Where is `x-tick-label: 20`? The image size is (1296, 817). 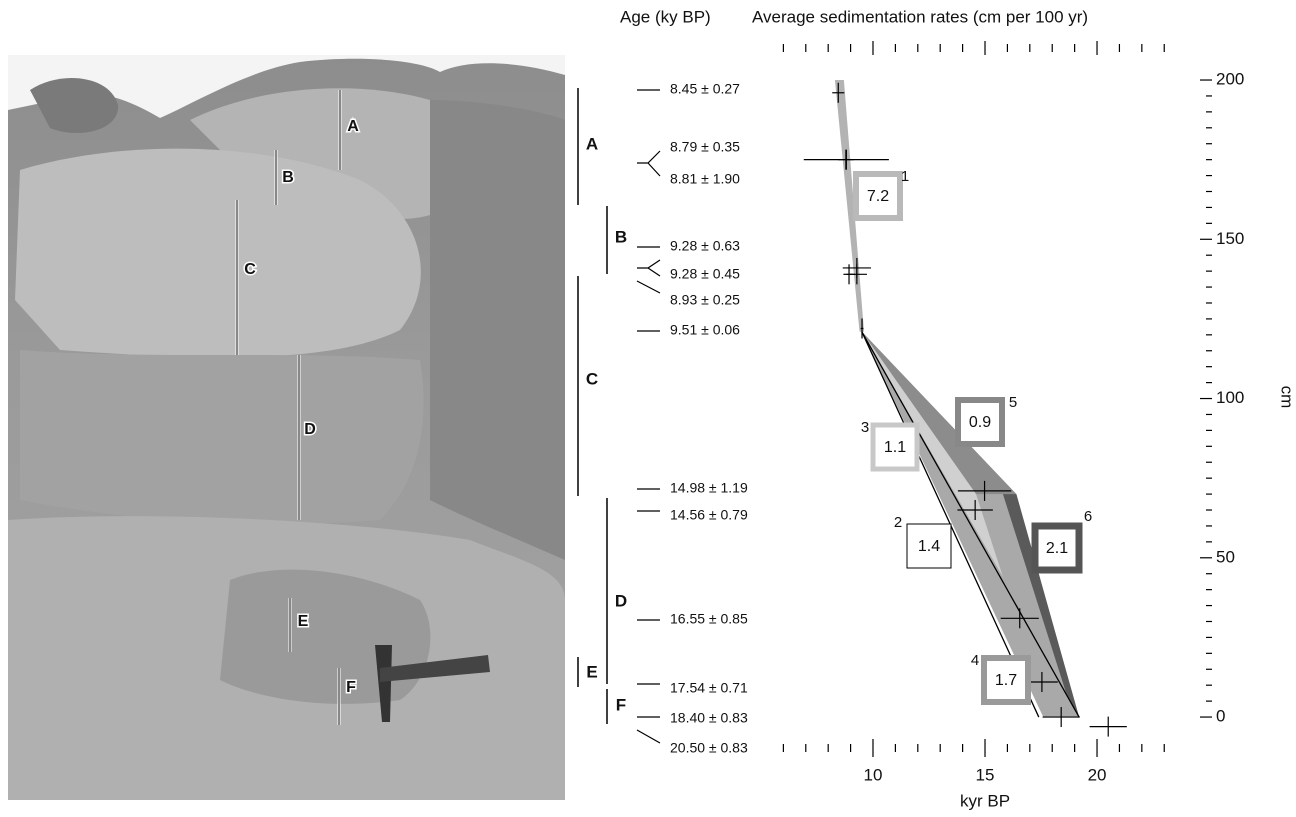 x-tick-label: 20 is located at coordinates (1097, 774).